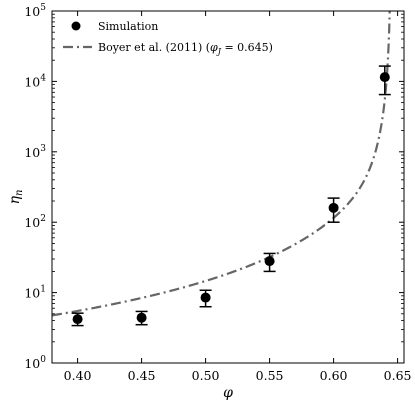 Image resolution: width=415 pixels, height=409 pixels. What do you see at coordinates (228, 393) in the screenshot?
I see `x-axis-label: φ` at bounding box center [228, 393].